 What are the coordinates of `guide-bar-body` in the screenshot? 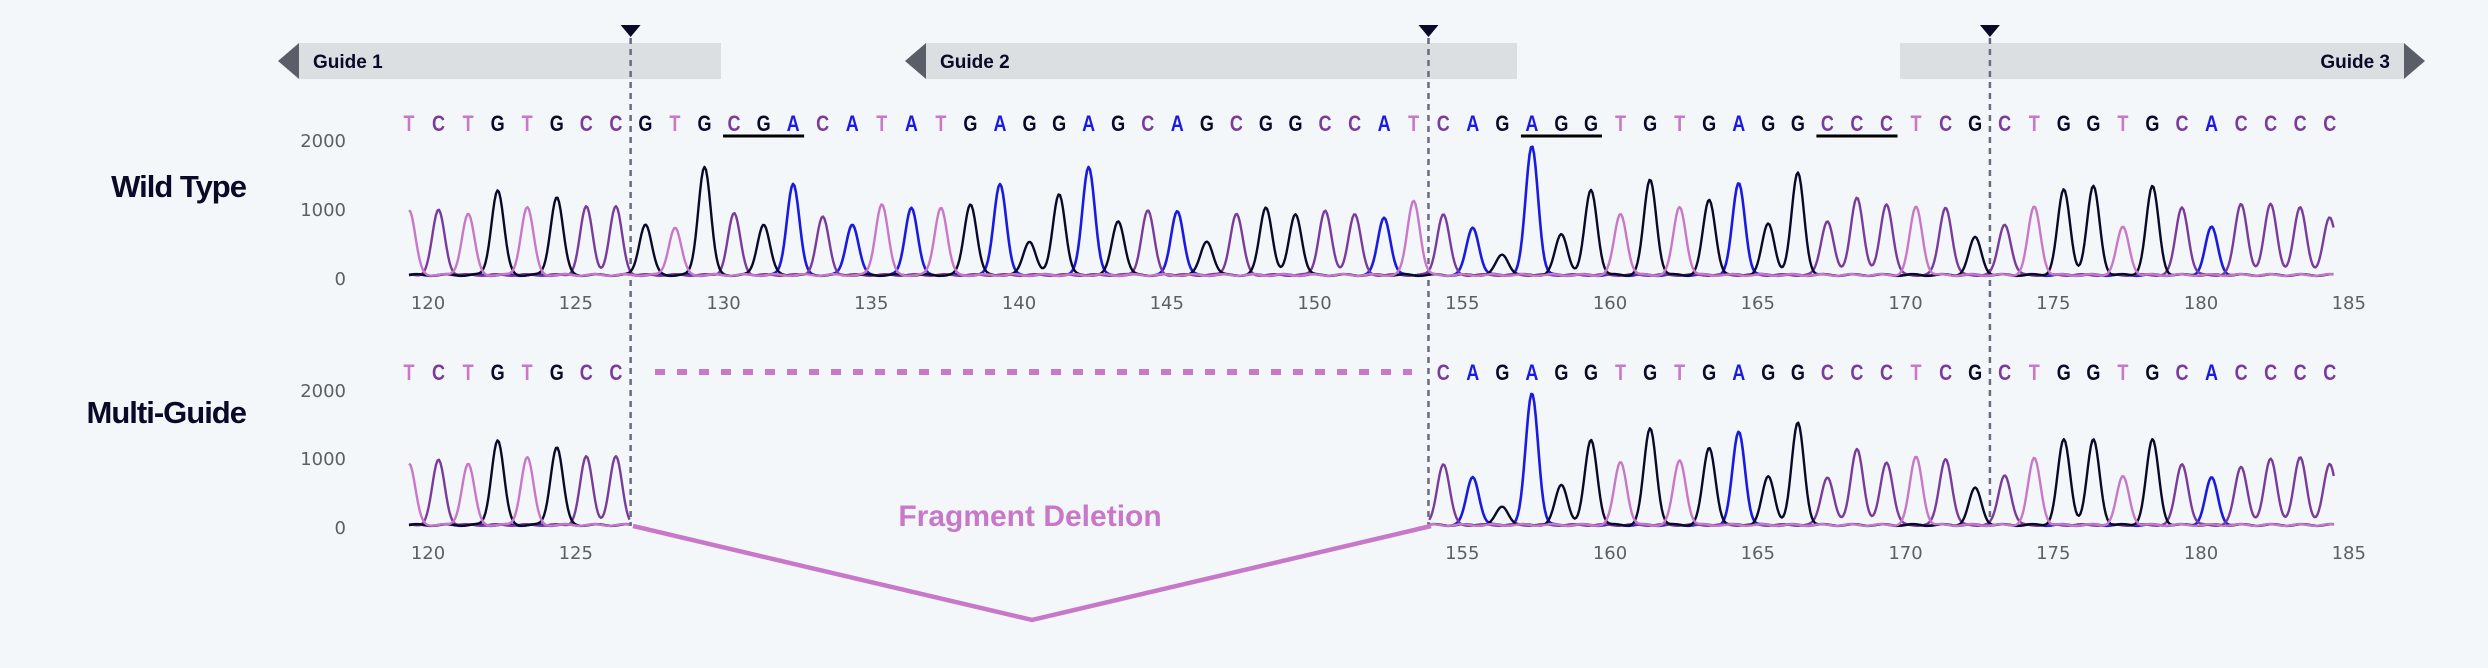 It's located at (2152, 61).